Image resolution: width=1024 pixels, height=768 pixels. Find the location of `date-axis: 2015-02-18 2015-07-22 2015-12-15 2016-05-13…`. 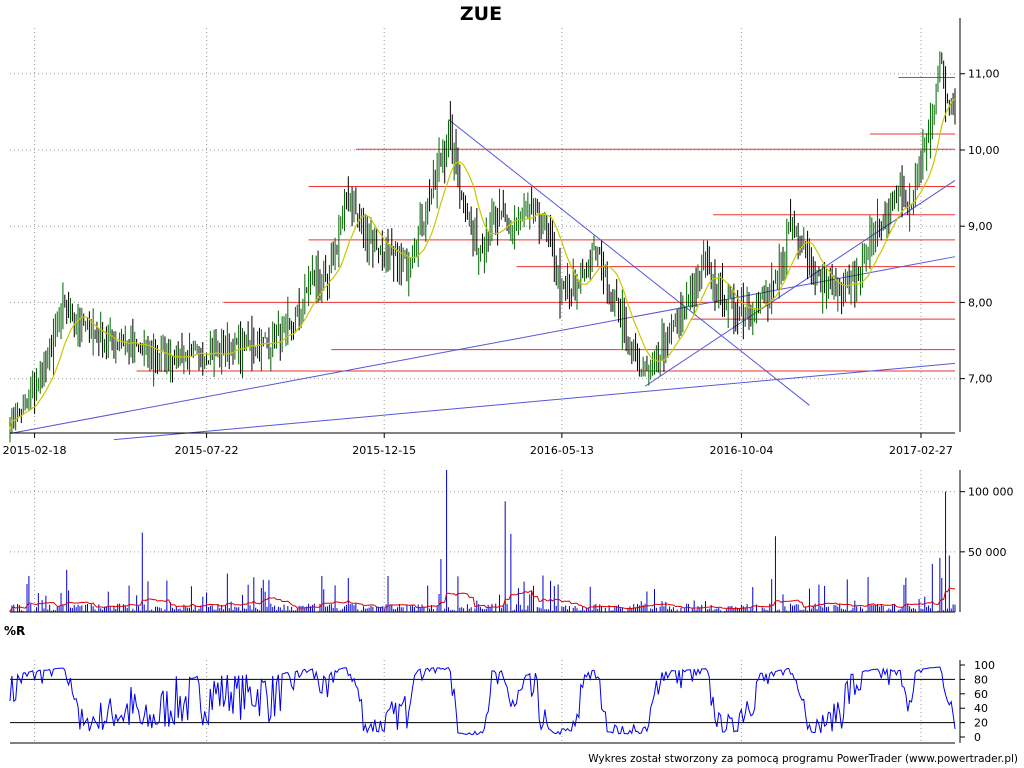

date-axis: 2015-02-18 2015-07-22 2015-12-15 2016-05-13… is located at coordinates (479, 444).